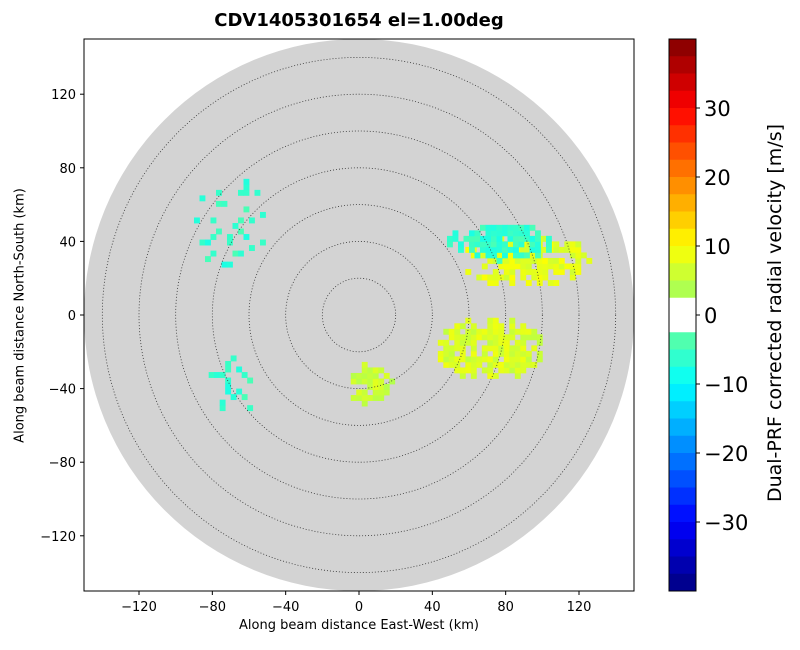 The height and width of the screenshot is (650, 800). I want to click on echo-region-northeast-approaching-band, so click(499, 244).